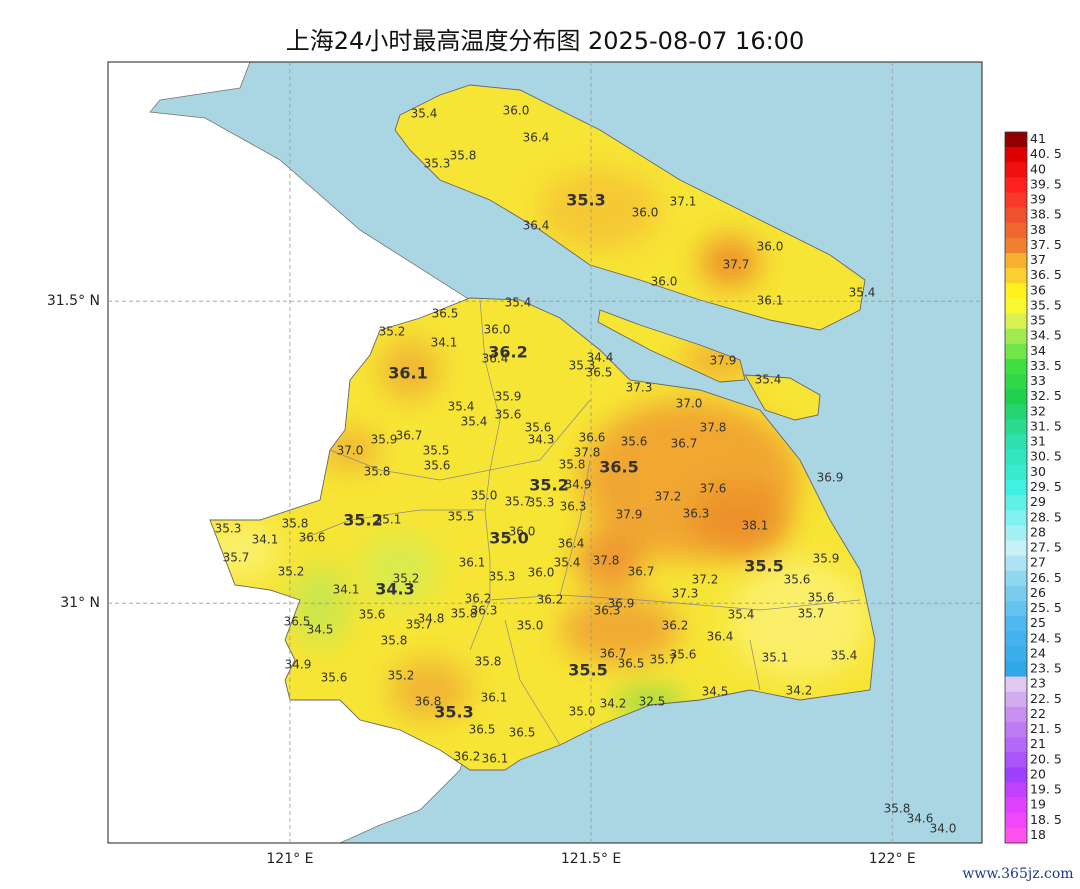 The height and width of the screenshot is (889, 1080). What do you see at coordinates (1046, 516) in the screenshot?
I see `colorbar-tick-label: 28. 5` at bounding box center [1046, 516].